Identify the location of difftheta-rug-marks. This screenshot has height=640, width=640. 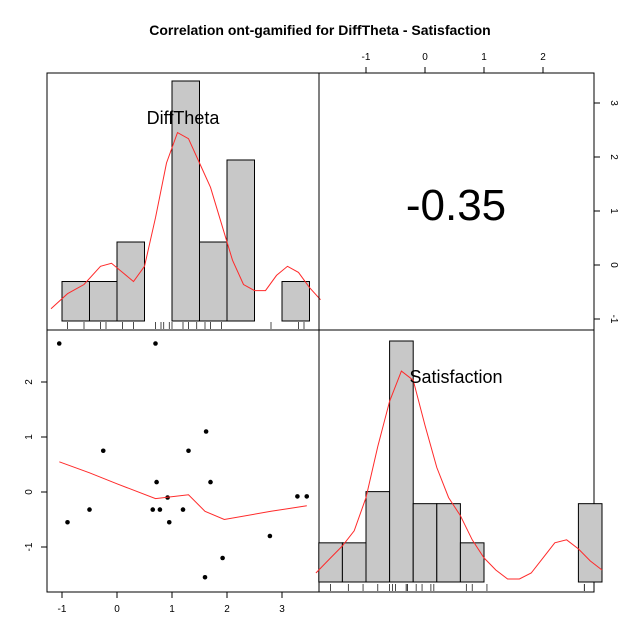
(186, 325).